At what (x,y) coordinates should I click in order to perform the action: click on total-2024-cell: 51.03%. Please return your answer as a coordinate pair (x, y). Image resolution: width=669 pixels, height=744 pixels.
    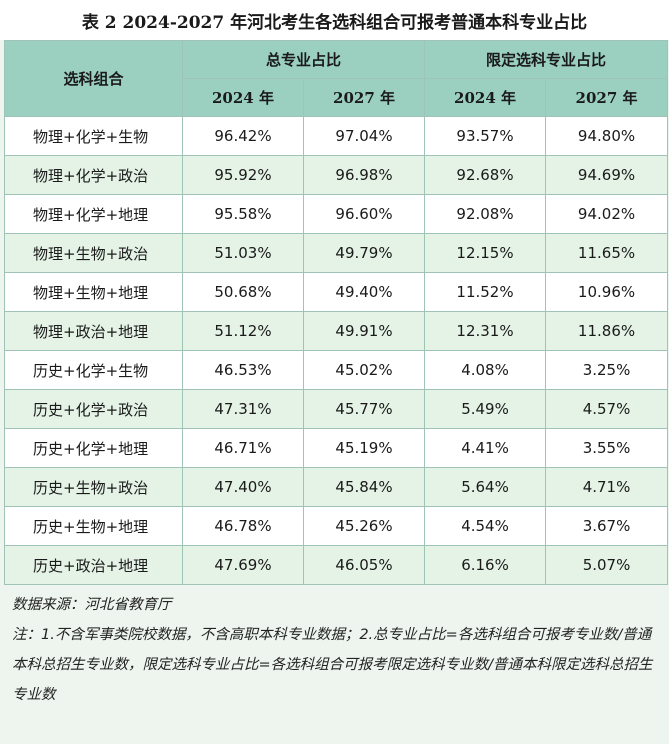
    Looking at the image, I should click on (243, 253).